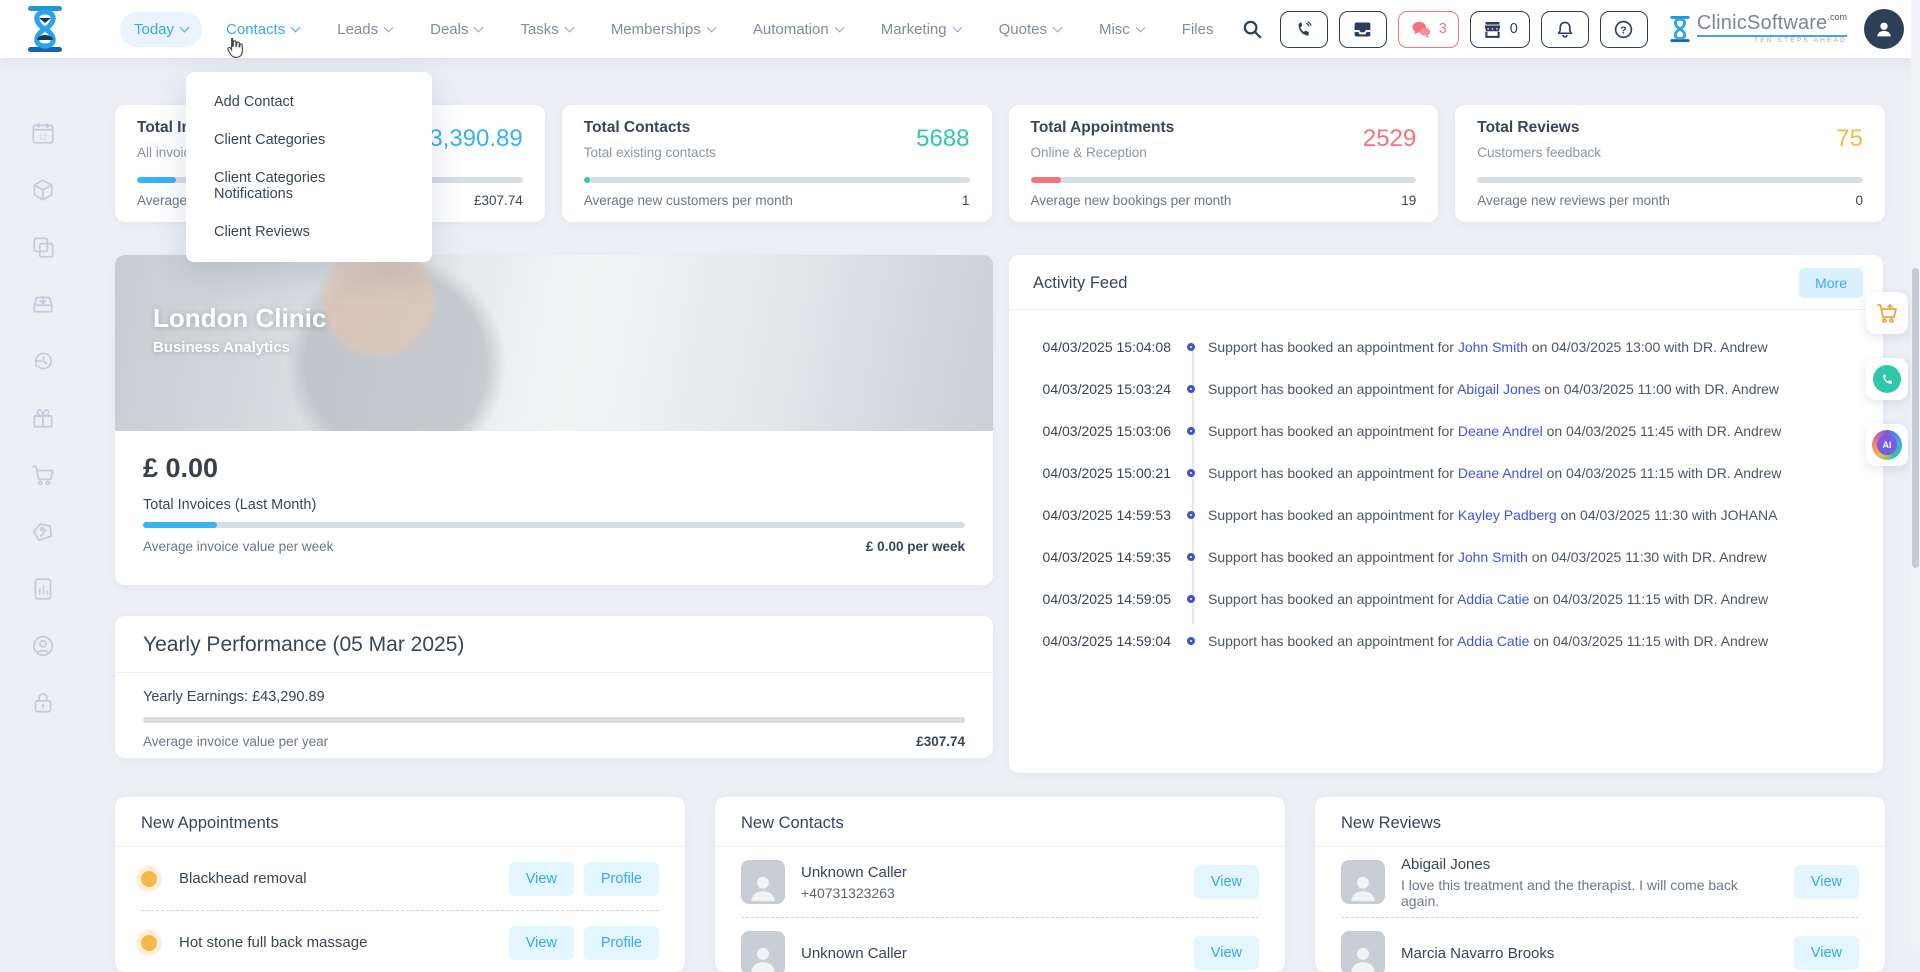 The width and height of the screenshot is (1920, 972). I want to click on report-icon, so click(43, 589).